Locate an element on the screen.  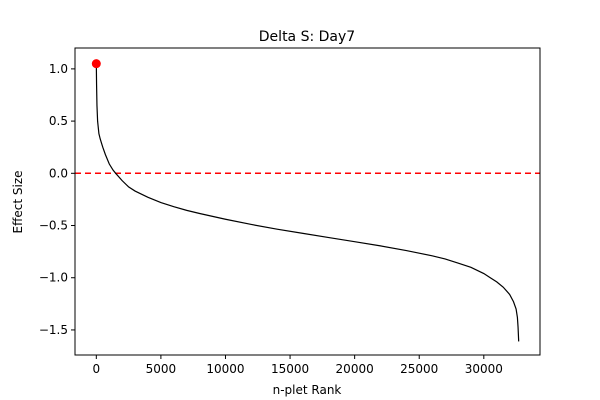
y-tick-label: 0.5 is located at coordinates (58, 121).